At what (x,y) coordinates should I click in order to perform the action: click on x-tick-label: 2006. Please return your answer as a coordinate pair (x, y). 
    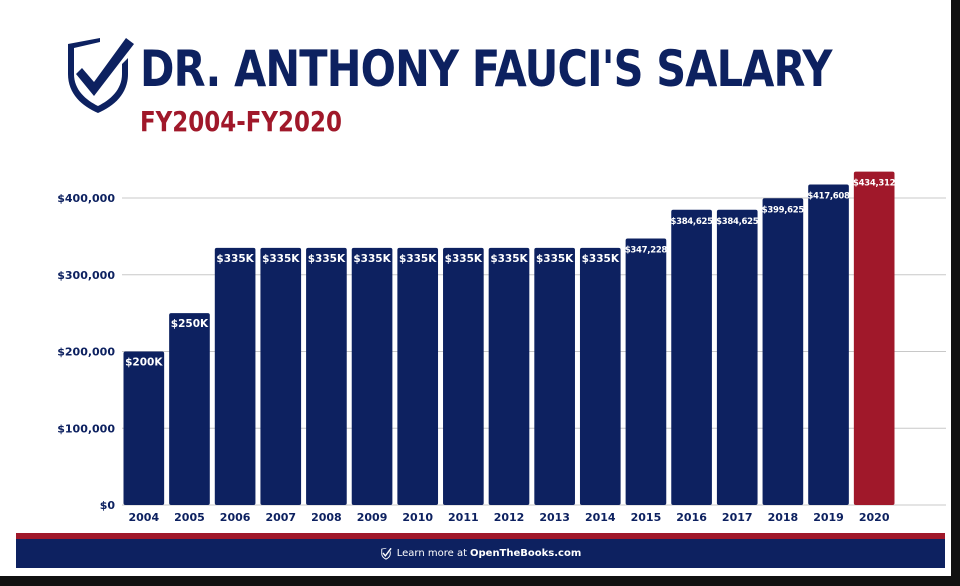
    Looking at the image, I should click on (235, 517).